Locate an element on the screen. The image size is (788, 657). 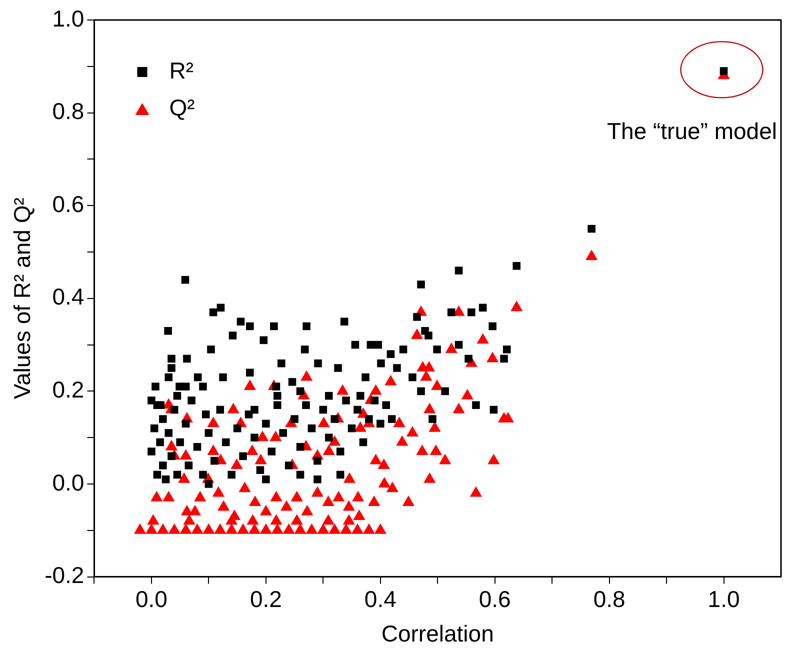
y-tick-label: 0.6 is located at coordinates (68, 203).